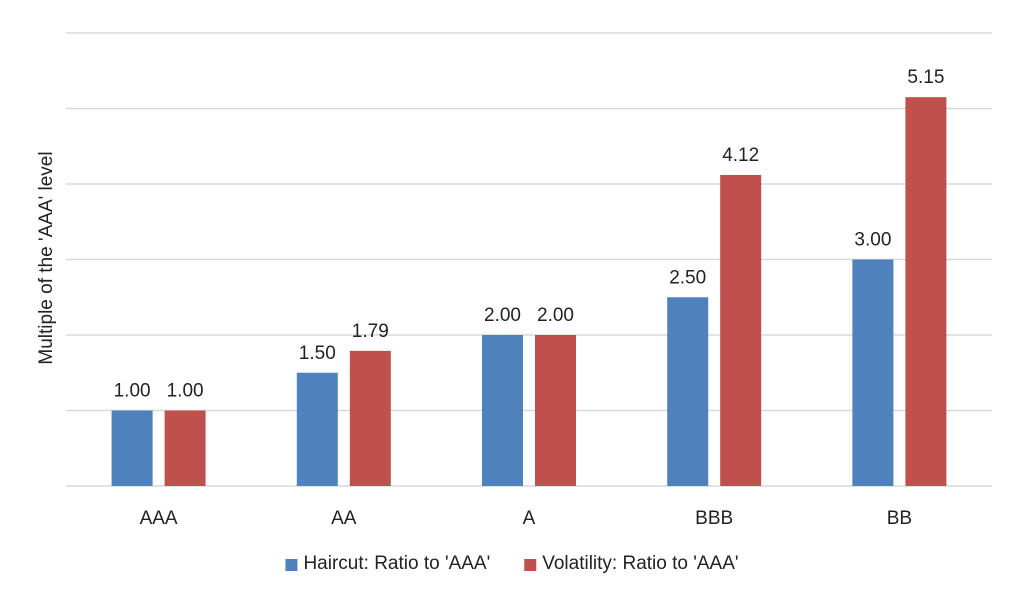 This screenshot has width=1024, height=600. What do you see at coordinates (899, 518) in the screenshot?
I see `x-tick-label: BB` at bounding box center [899, 518].